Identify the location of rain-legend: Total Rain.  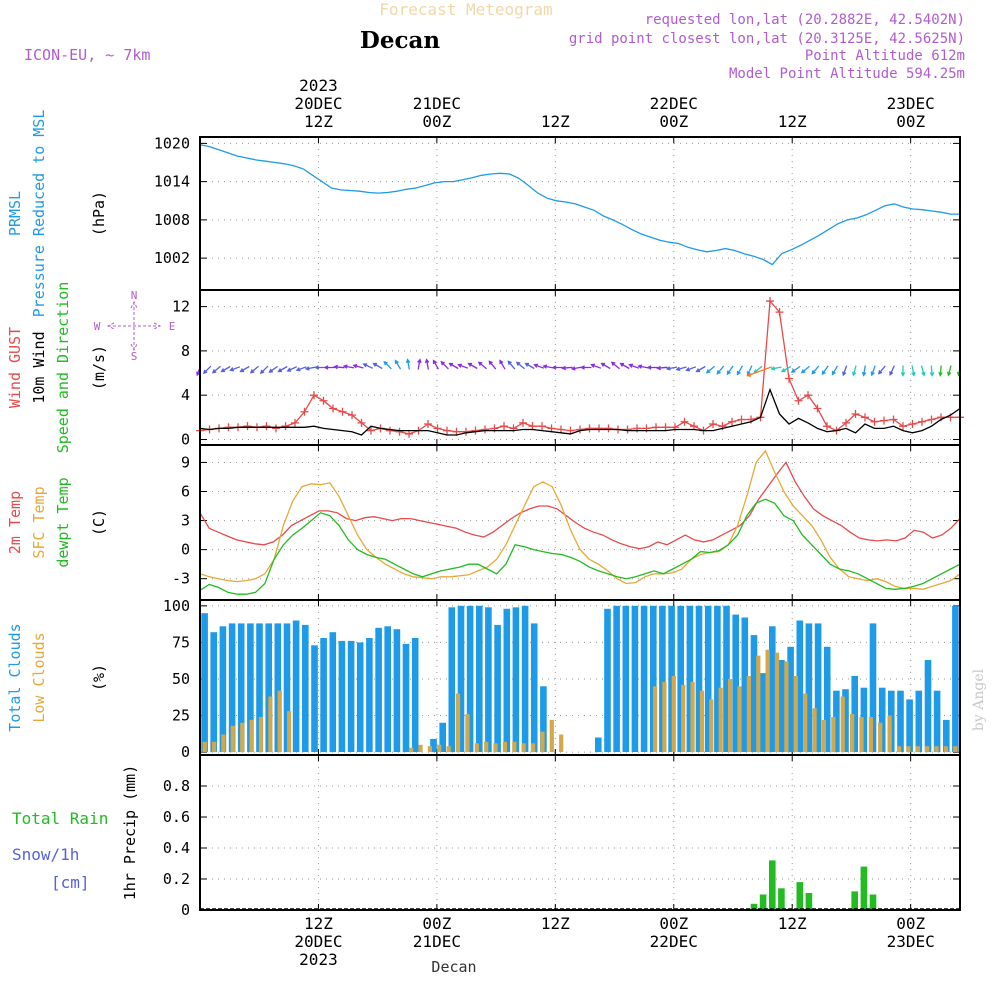
(60, 818).